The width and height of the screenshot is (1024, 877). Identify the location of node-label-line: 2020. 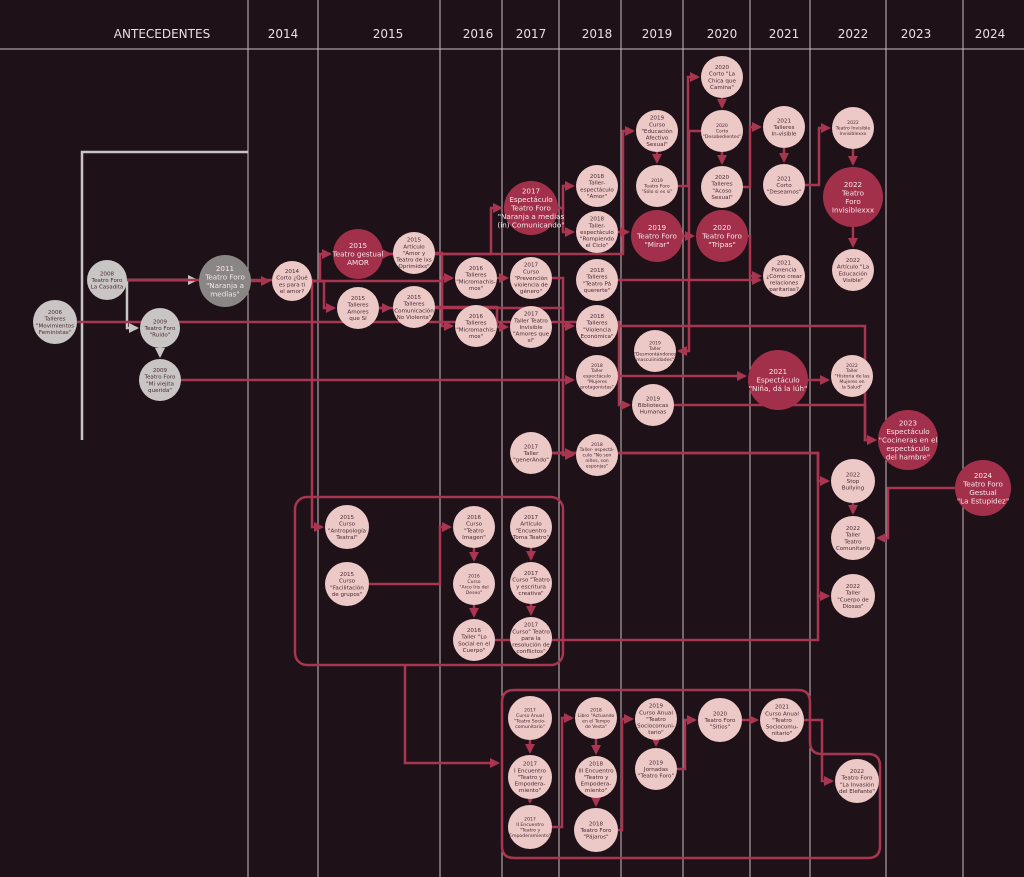
(722, 227).